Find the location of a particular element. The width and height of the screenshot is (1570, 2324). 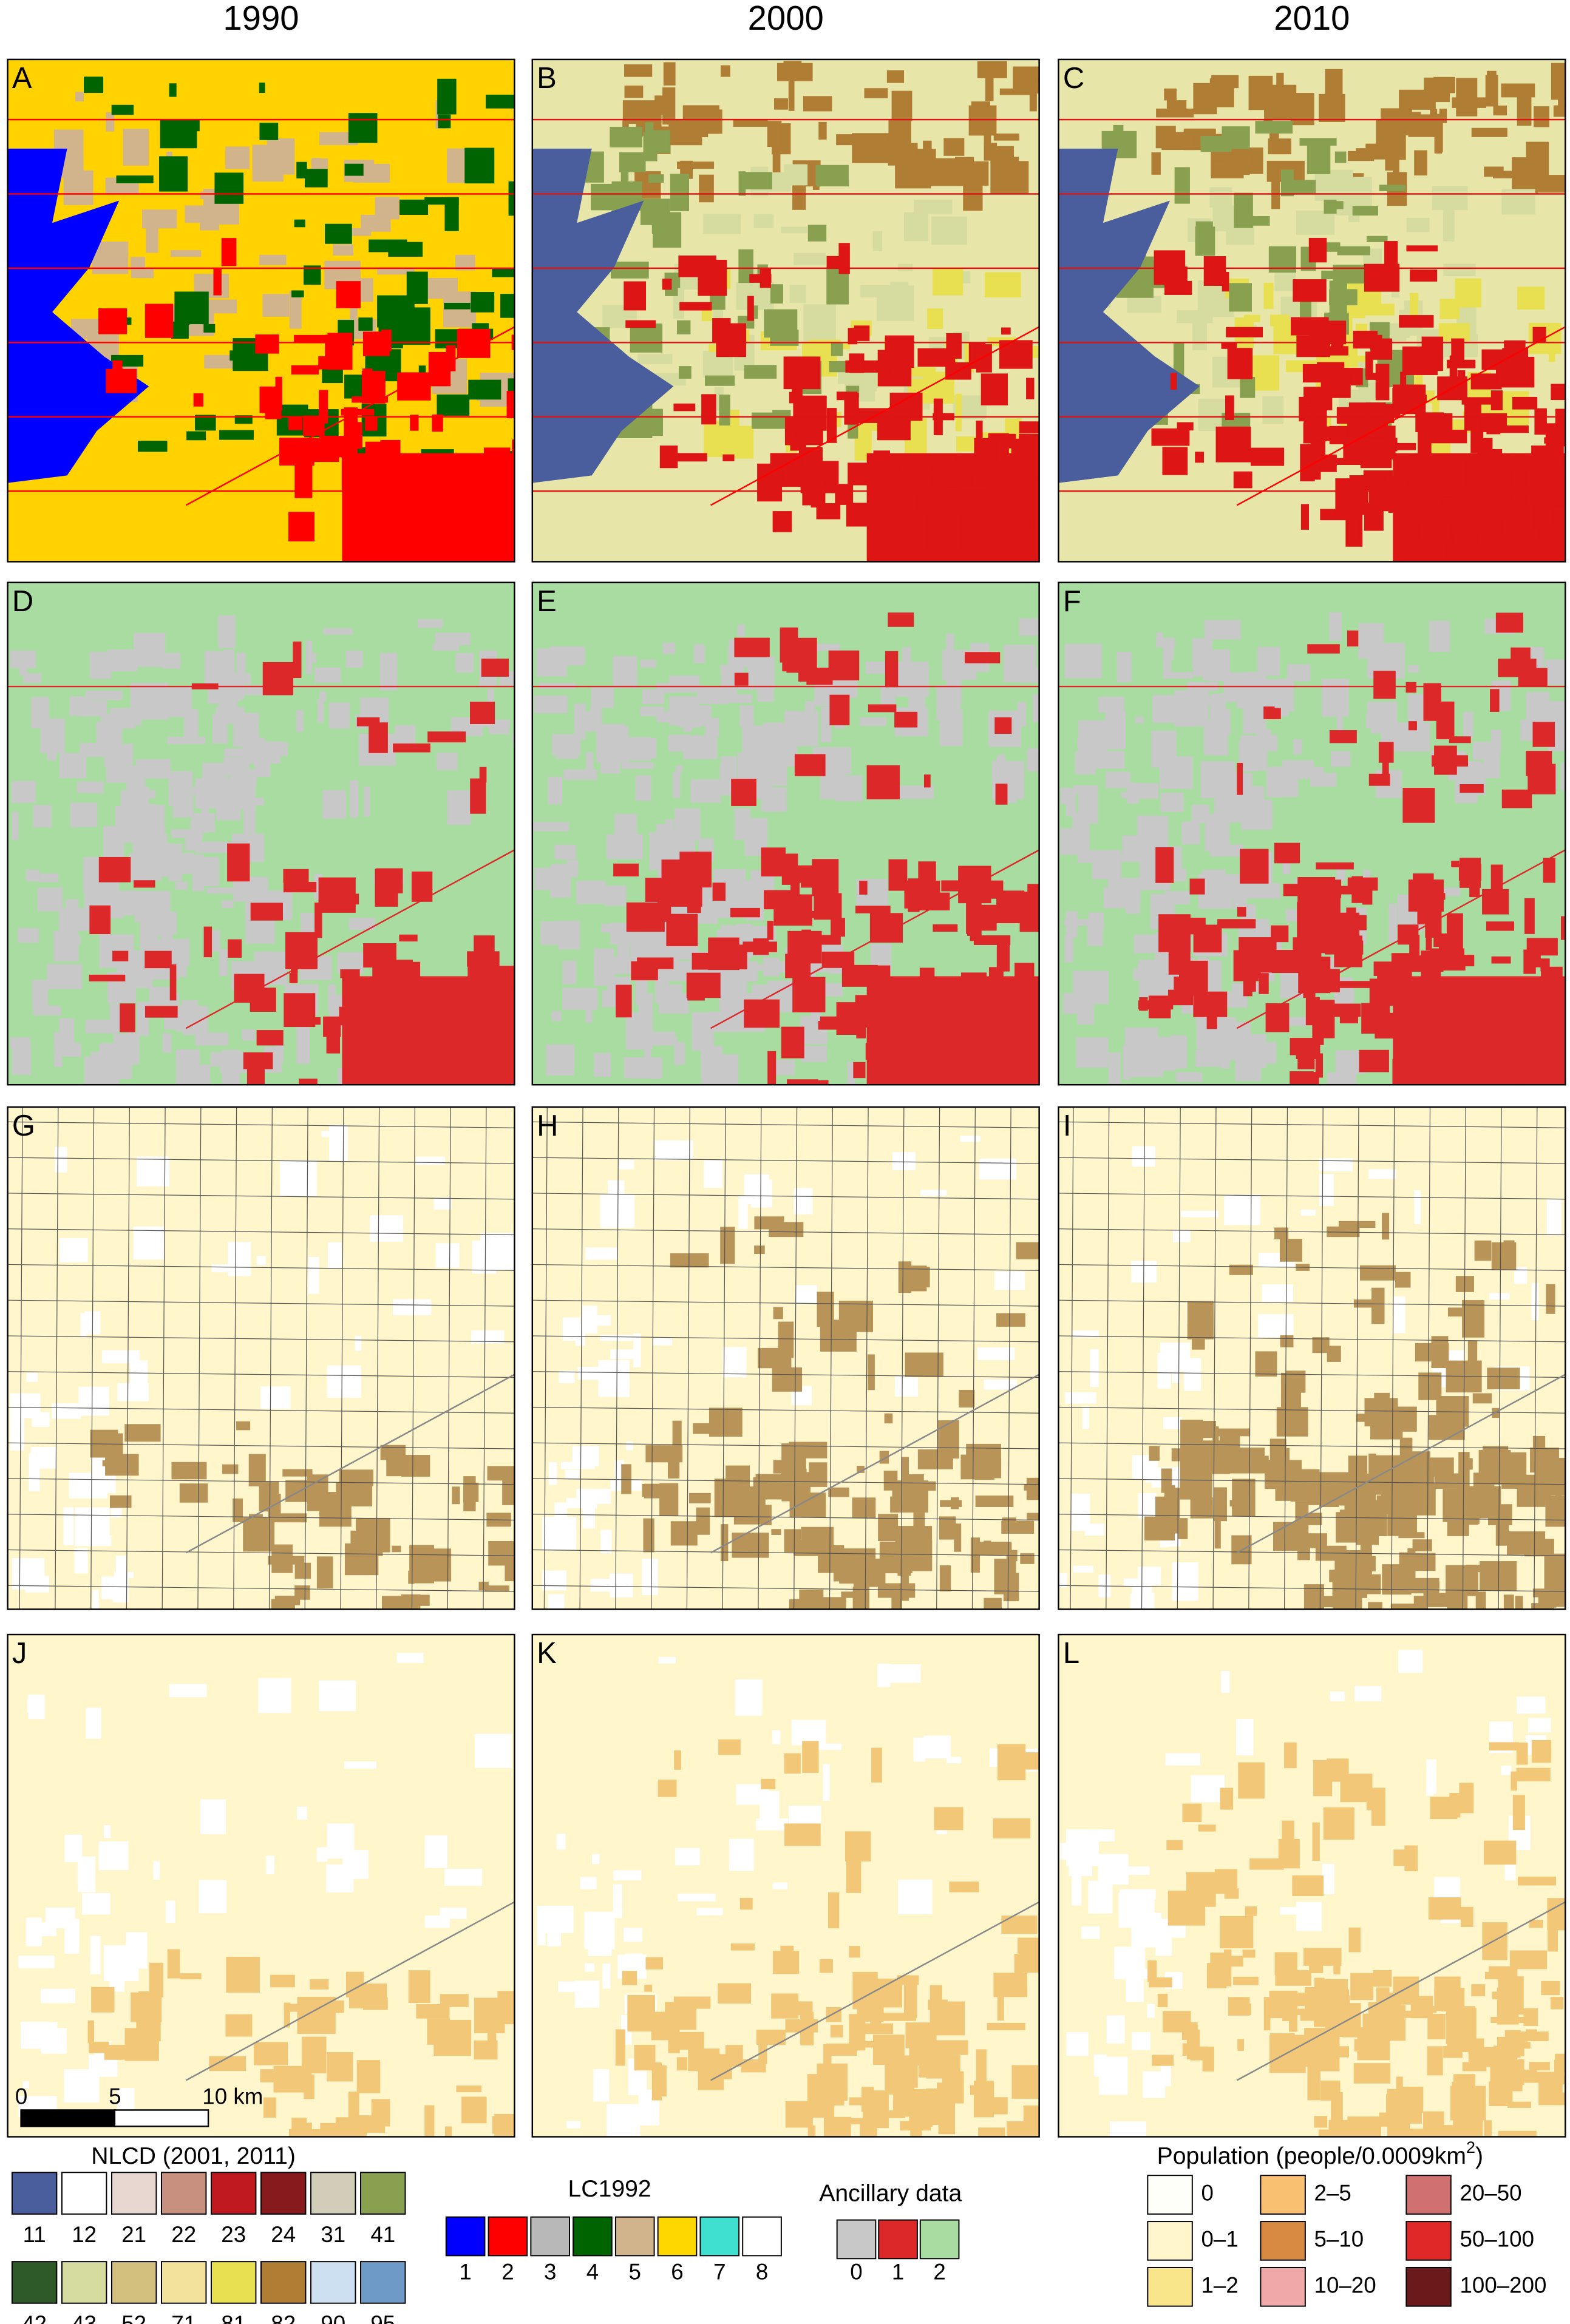

legend-label: 42 is located at coordinates (34, 2317).